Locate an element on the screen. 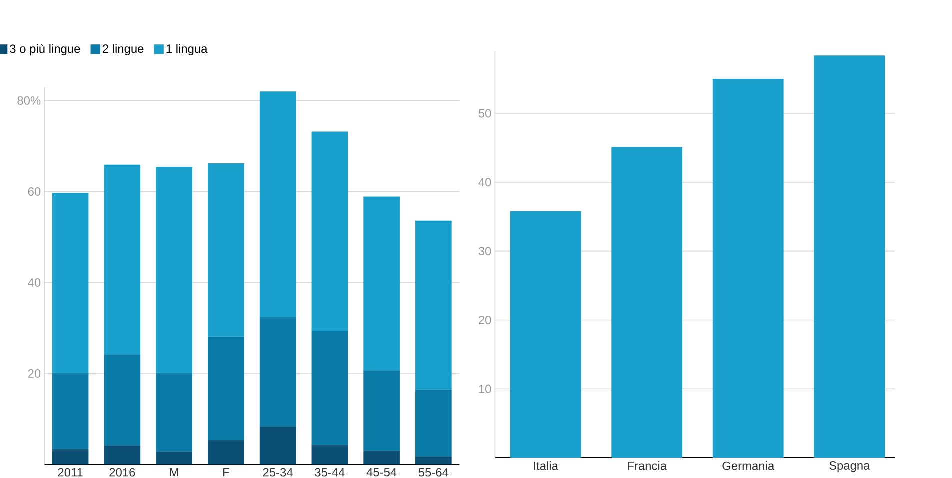 Image resolution: width=952 pixels, height=478 pixels. x-tick-label: 45-54 is located at coordinates (381, 472).